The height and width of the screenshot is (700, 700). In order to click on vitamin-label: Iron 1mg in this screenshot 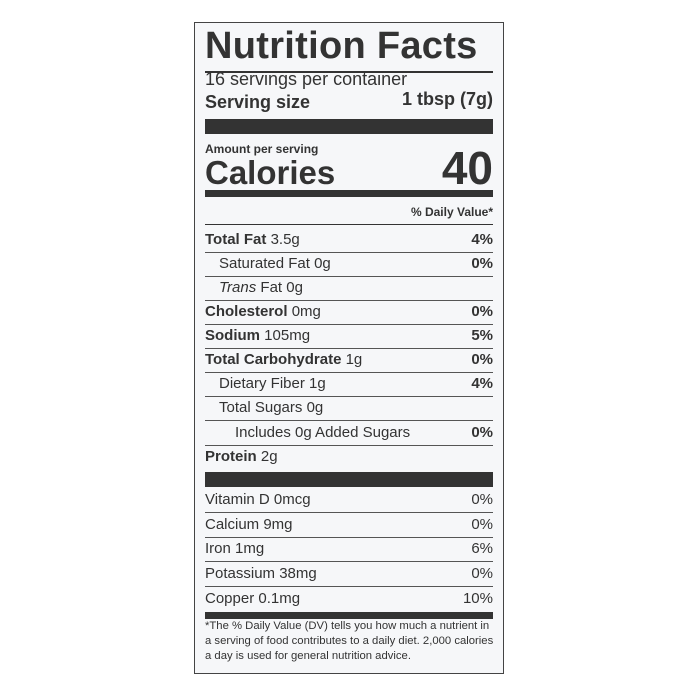, I will do `click(235, 548)`.